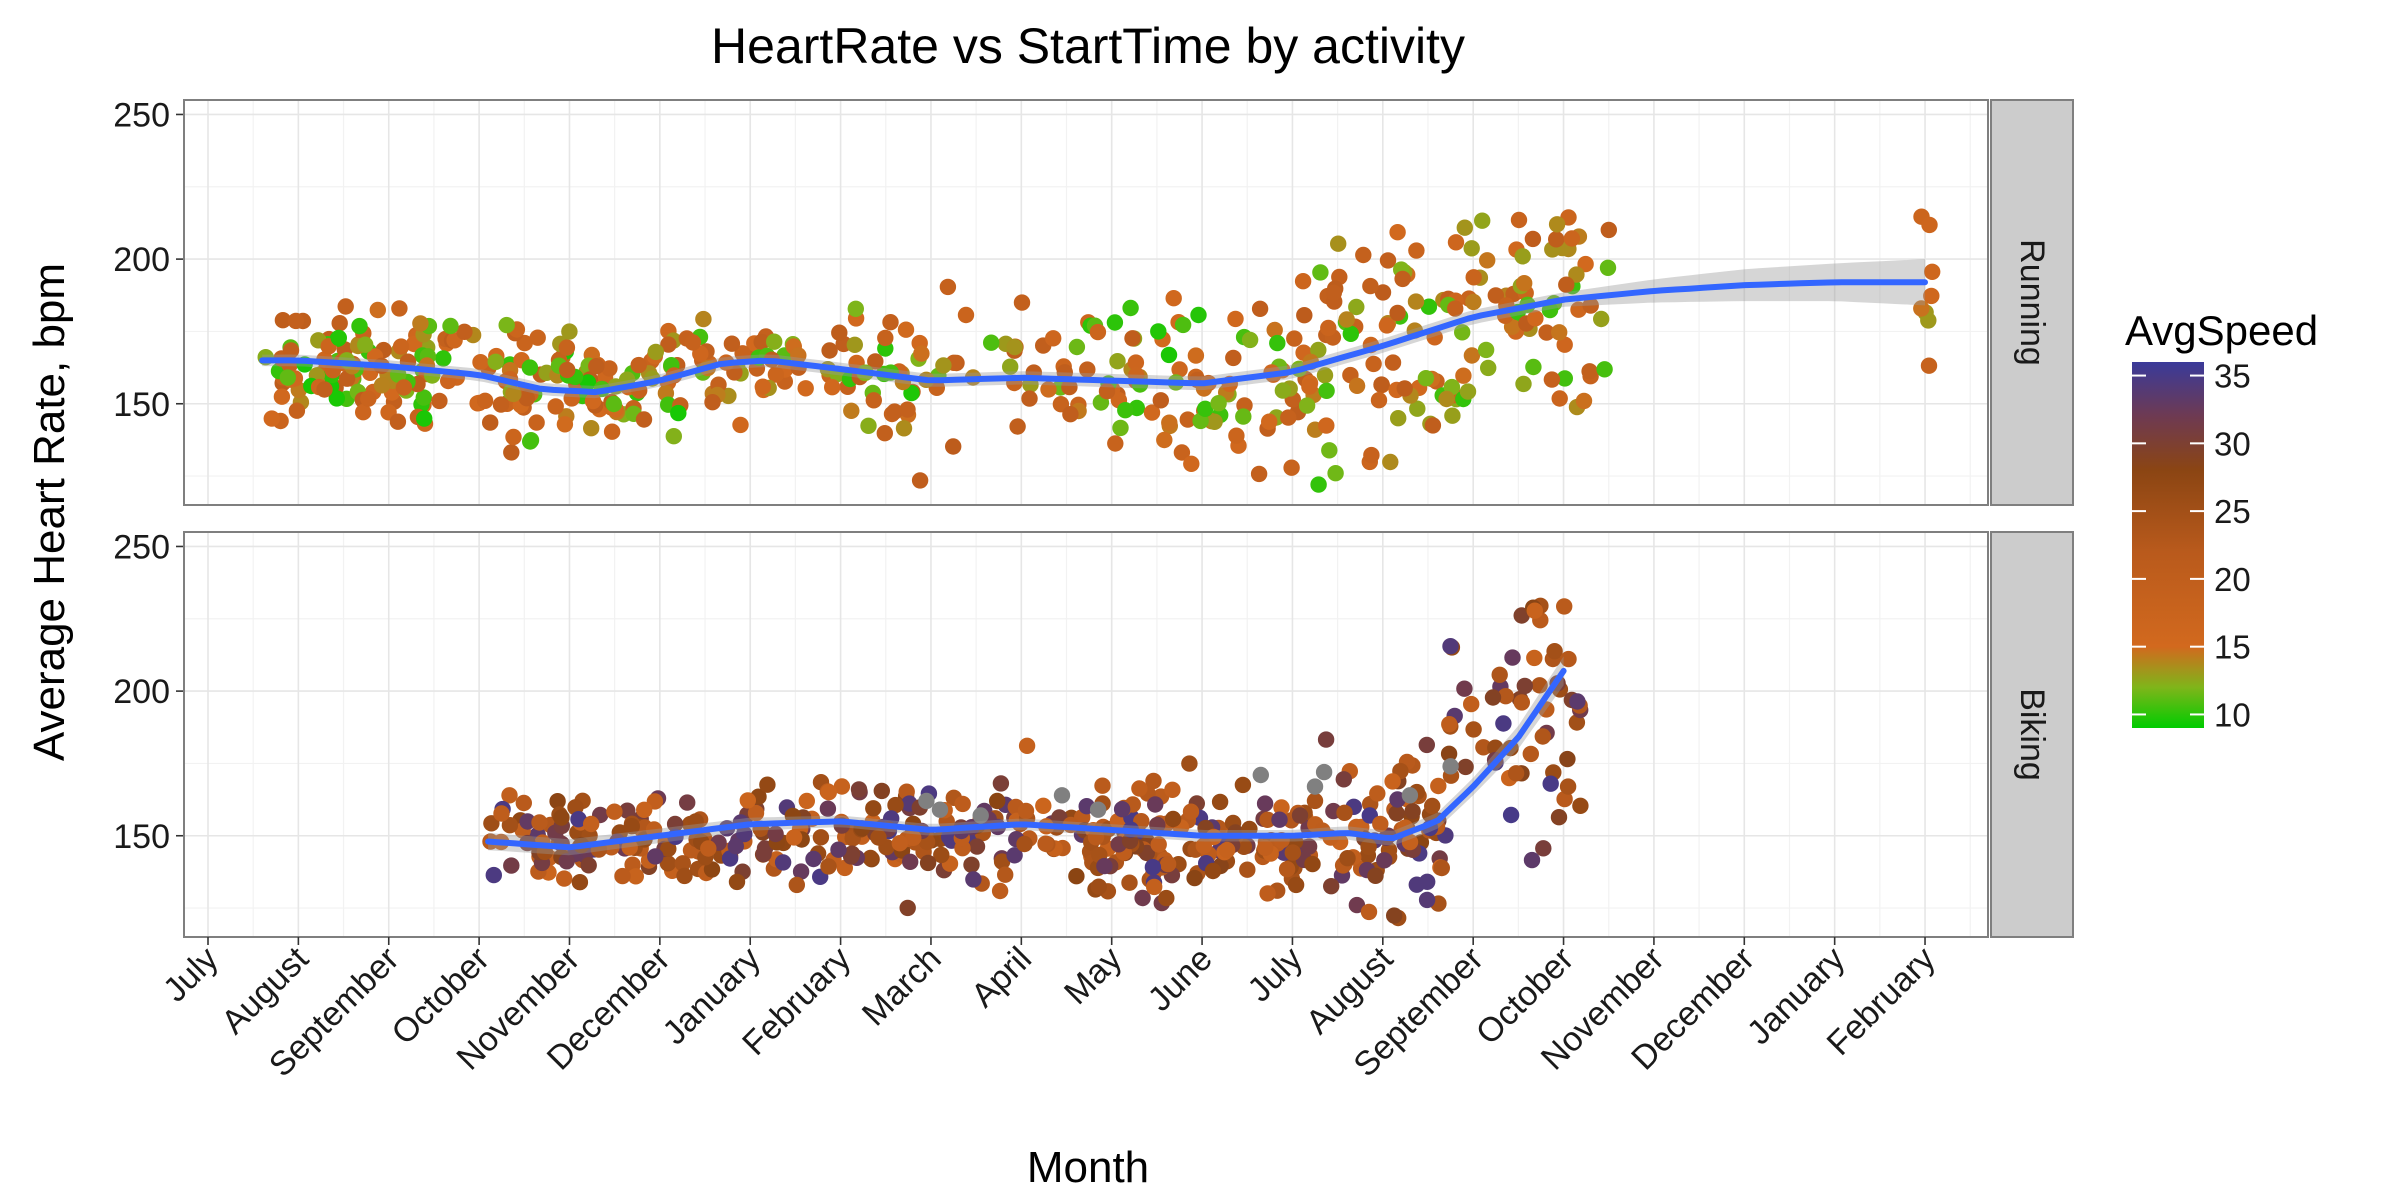  What do you see at coordinates (2232, 579) in the screenshot?
I see `legend-tick-label: 20` at bounding box center [2232, 579].